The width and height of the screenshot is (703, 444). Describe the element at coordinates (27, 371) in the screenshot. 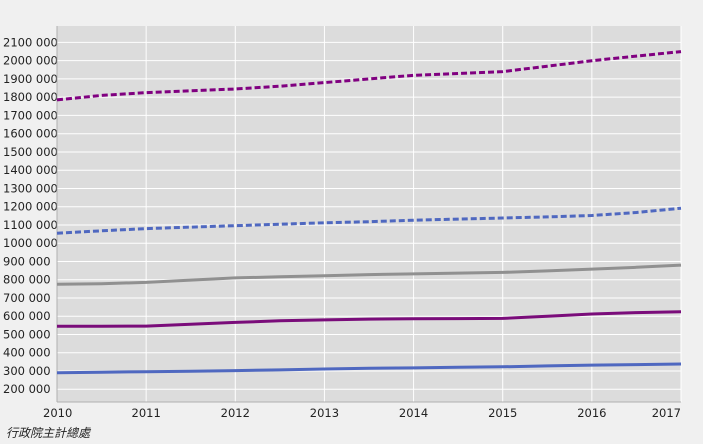

I see `y-tick-label: 300 000` at that location.